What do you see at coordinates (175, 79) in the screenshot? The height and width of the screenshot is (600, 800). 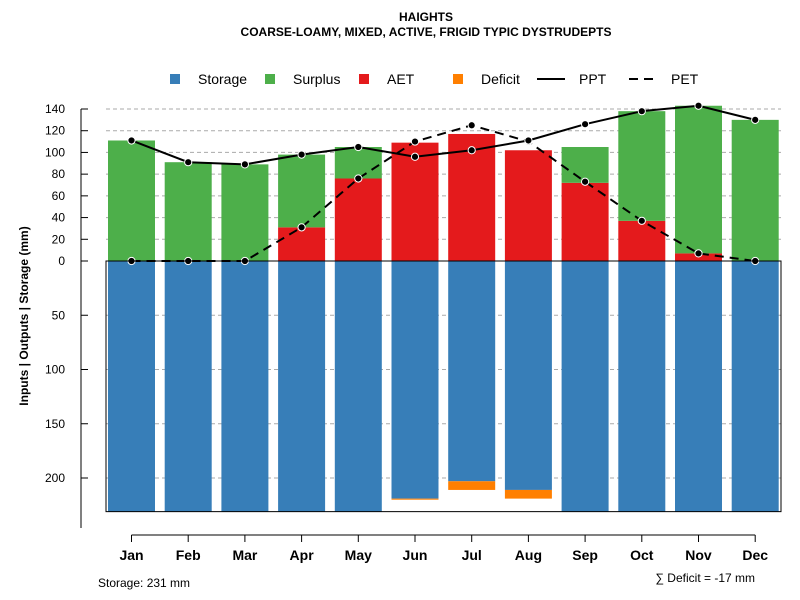 I see `legend-swatch-storage` at bounding box center [175, 79].